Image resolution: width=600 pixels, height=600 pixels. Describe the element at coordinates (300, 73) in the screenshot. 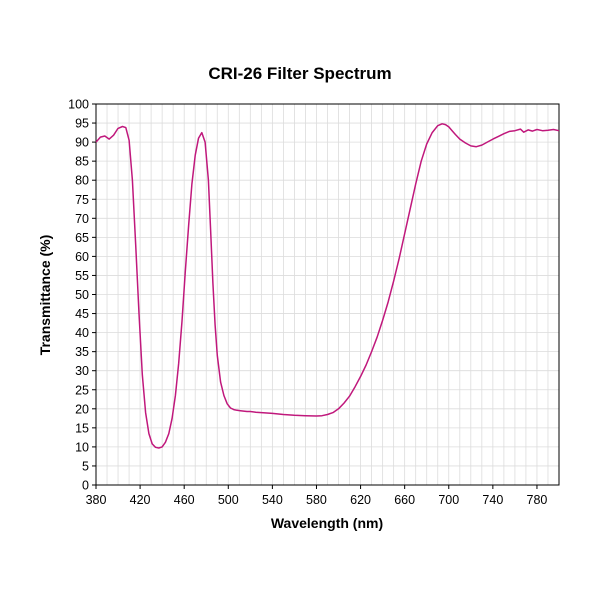

I see `chart-title: CRI-26 Filter Spectrum` at that location.